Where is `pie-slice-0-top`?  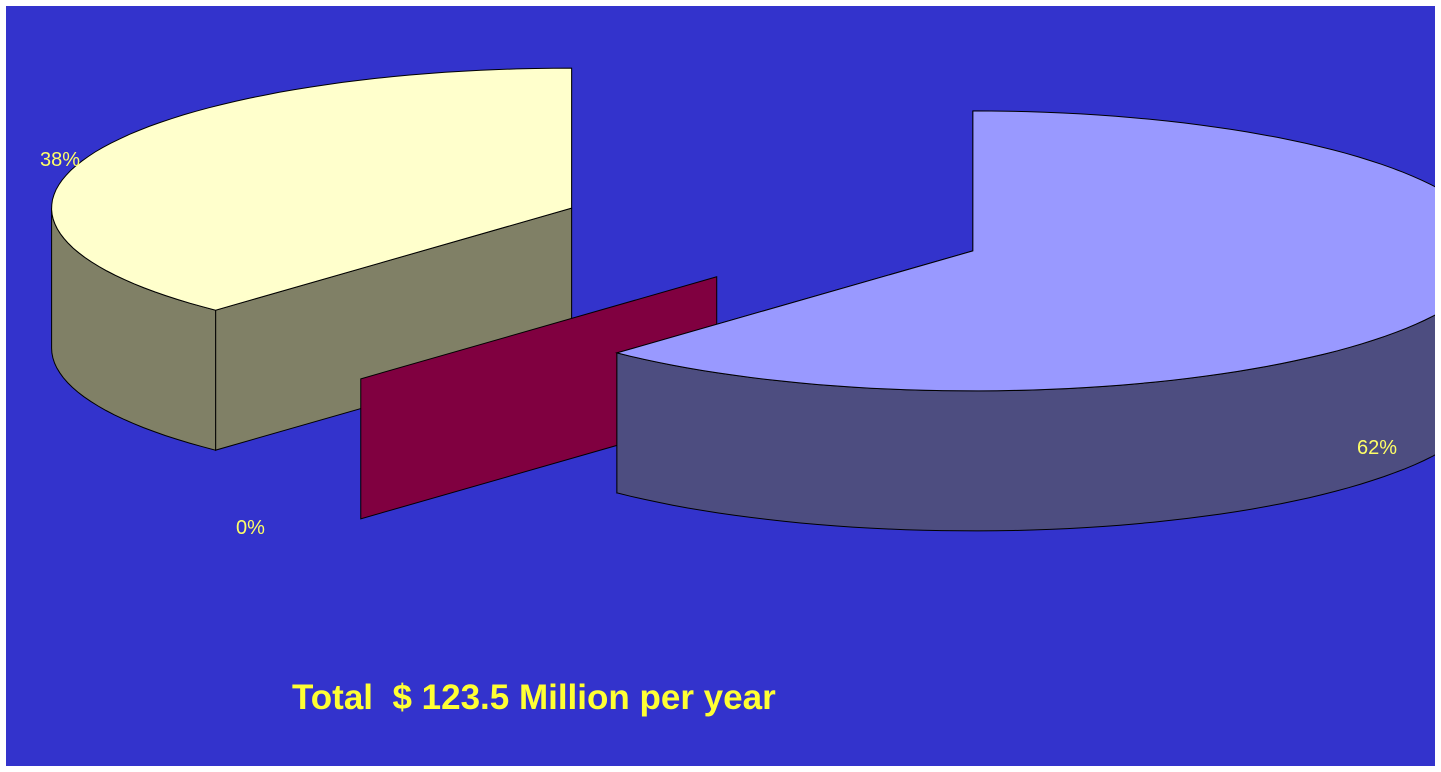 pie-slice-0-top is located at coordinates (312, 189).